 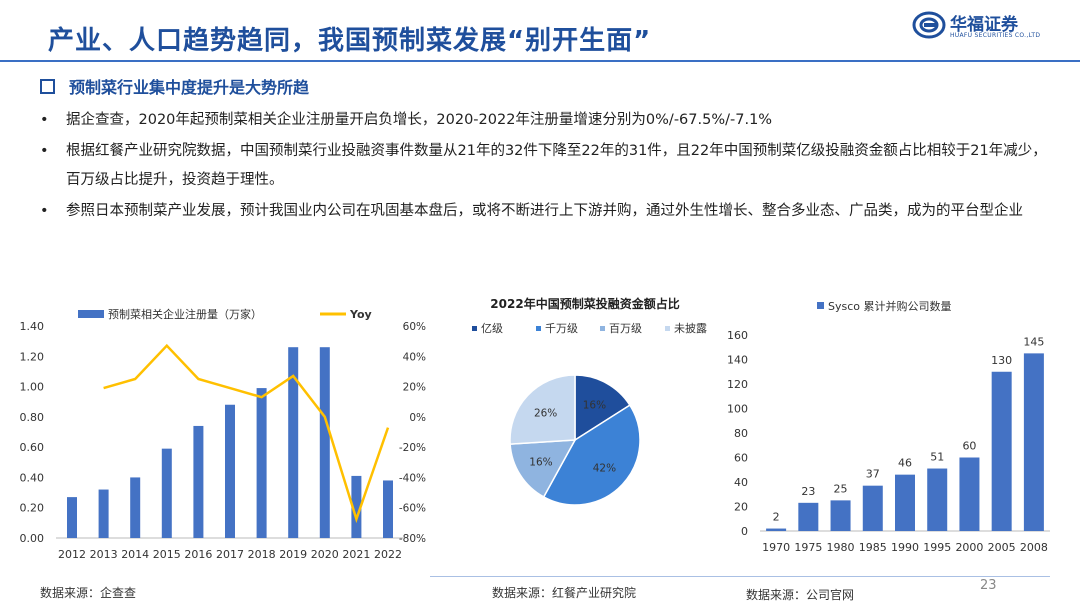 What do you see at coordinates (198, 554) in the screenshot?
I see `x-tick-label: 2016` at bounding box center [198, 554].